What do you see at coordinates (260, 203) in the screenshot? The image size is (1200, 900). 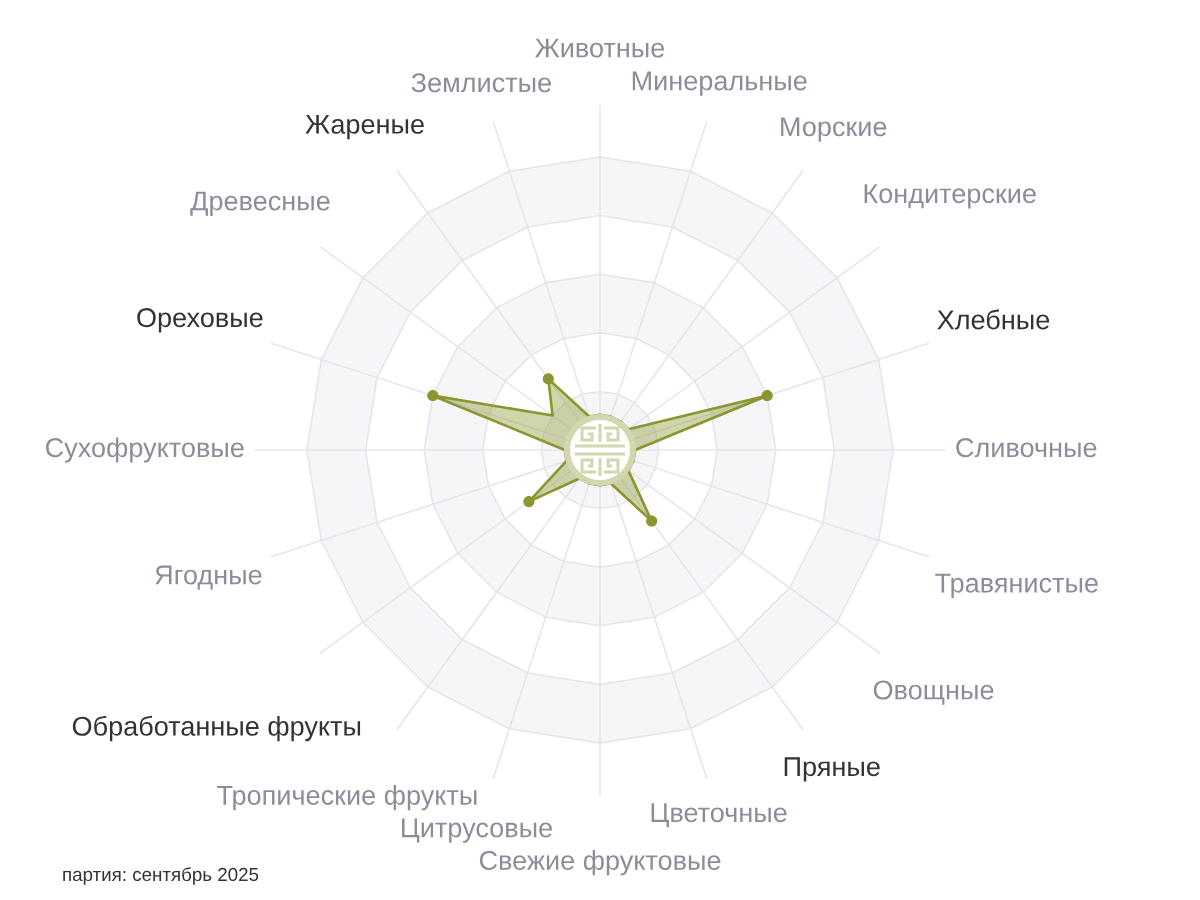 I see `spoke-label: Древесные` at bounding box center [260, 203].